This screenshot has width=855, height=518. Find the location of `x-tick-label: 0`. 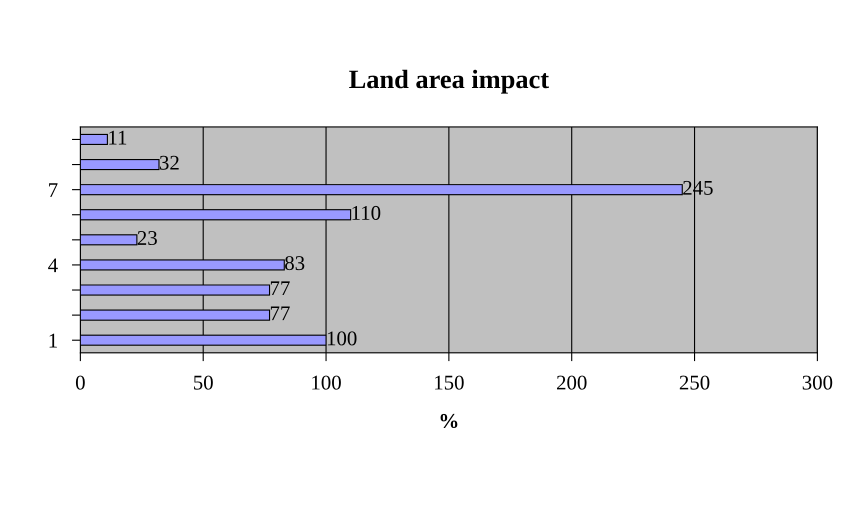

x-tick-label: 0 is located at coordinates (80, 383).